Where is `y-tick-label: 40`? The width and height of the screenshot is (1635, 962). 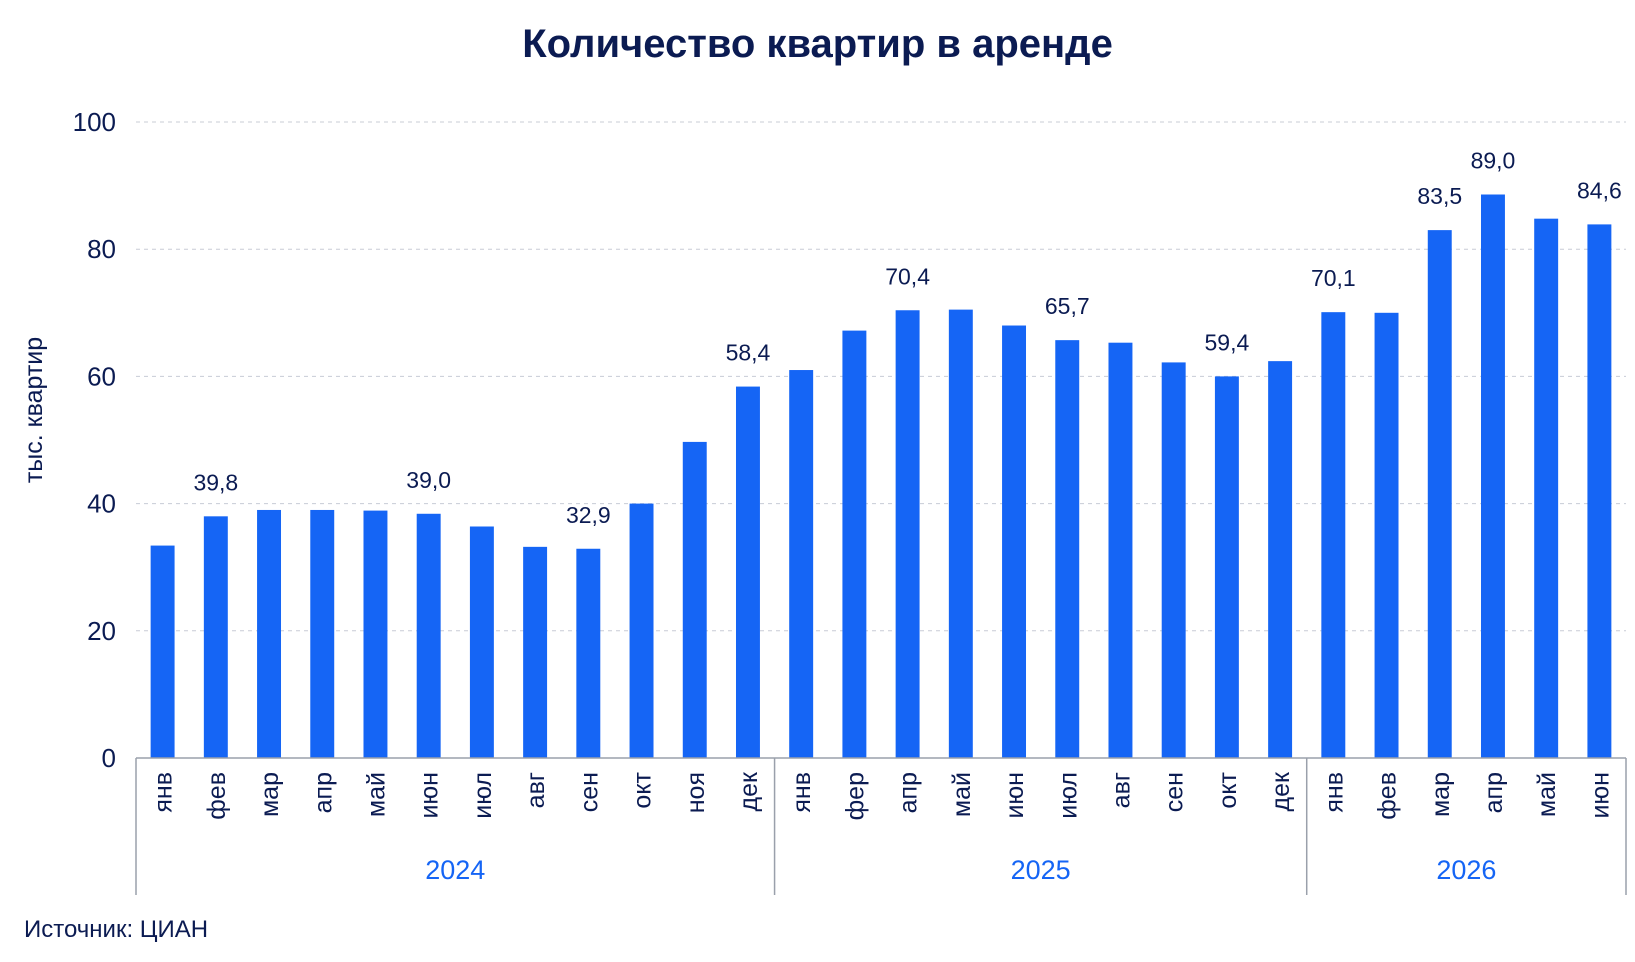 y-tick-label: 40 is located at coordinates (101, 504).